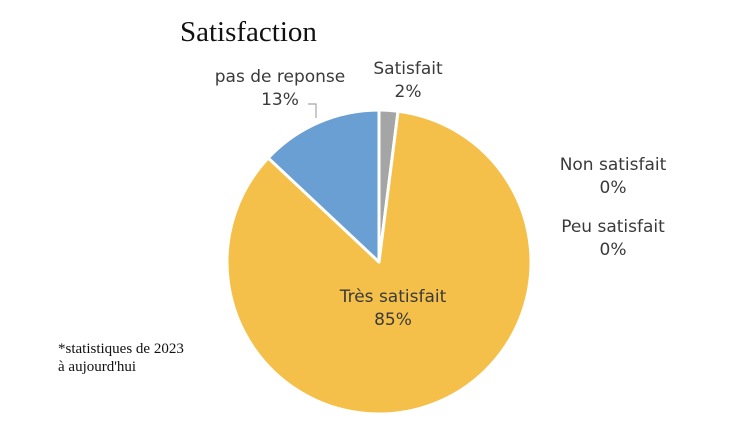  I want to click on leader-line-pas-de-reponse, so click(312, 110).